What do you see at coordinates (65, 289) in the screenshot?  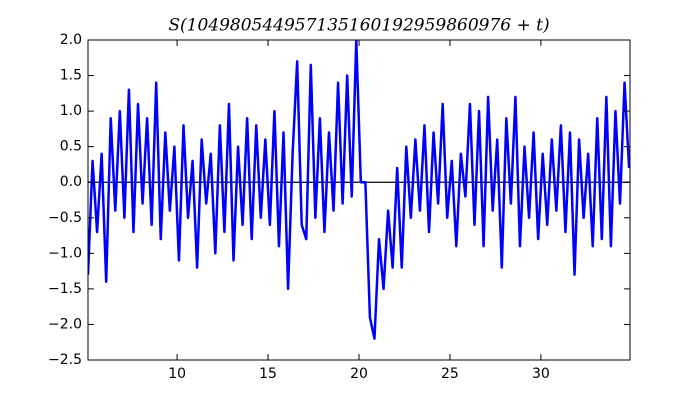 I see `y-tick-label: −1.5` at bounding box center [65, 289].